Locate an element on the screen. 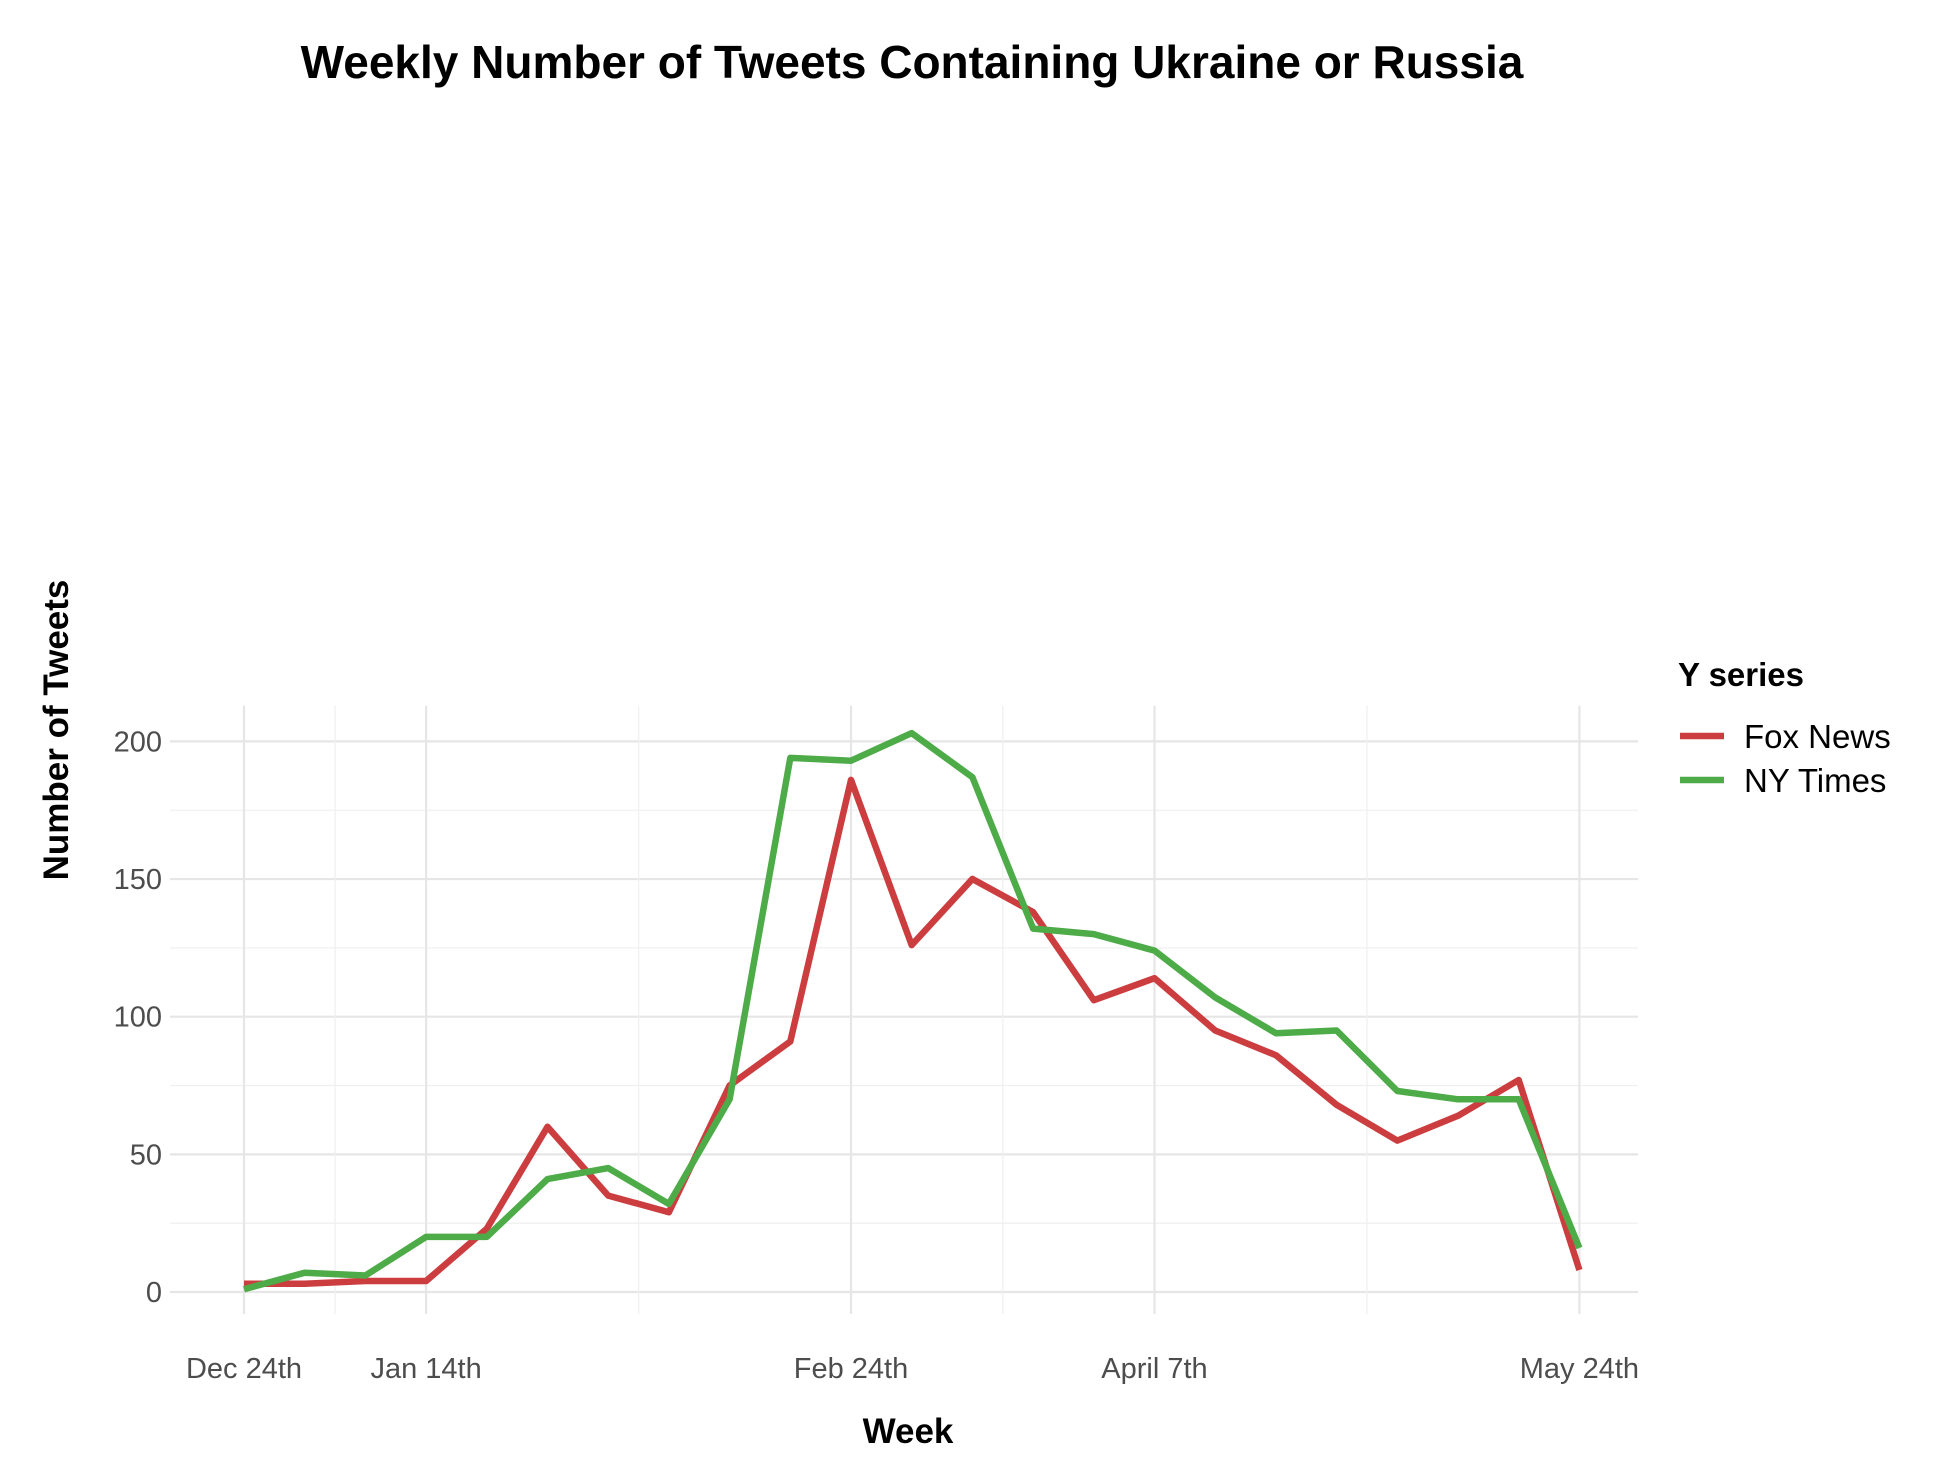 Image resolution: width=1946 pixels, height=1484 pixels. y-axis: 0 50 100 150 200 is located at coordinates (138, 1017).